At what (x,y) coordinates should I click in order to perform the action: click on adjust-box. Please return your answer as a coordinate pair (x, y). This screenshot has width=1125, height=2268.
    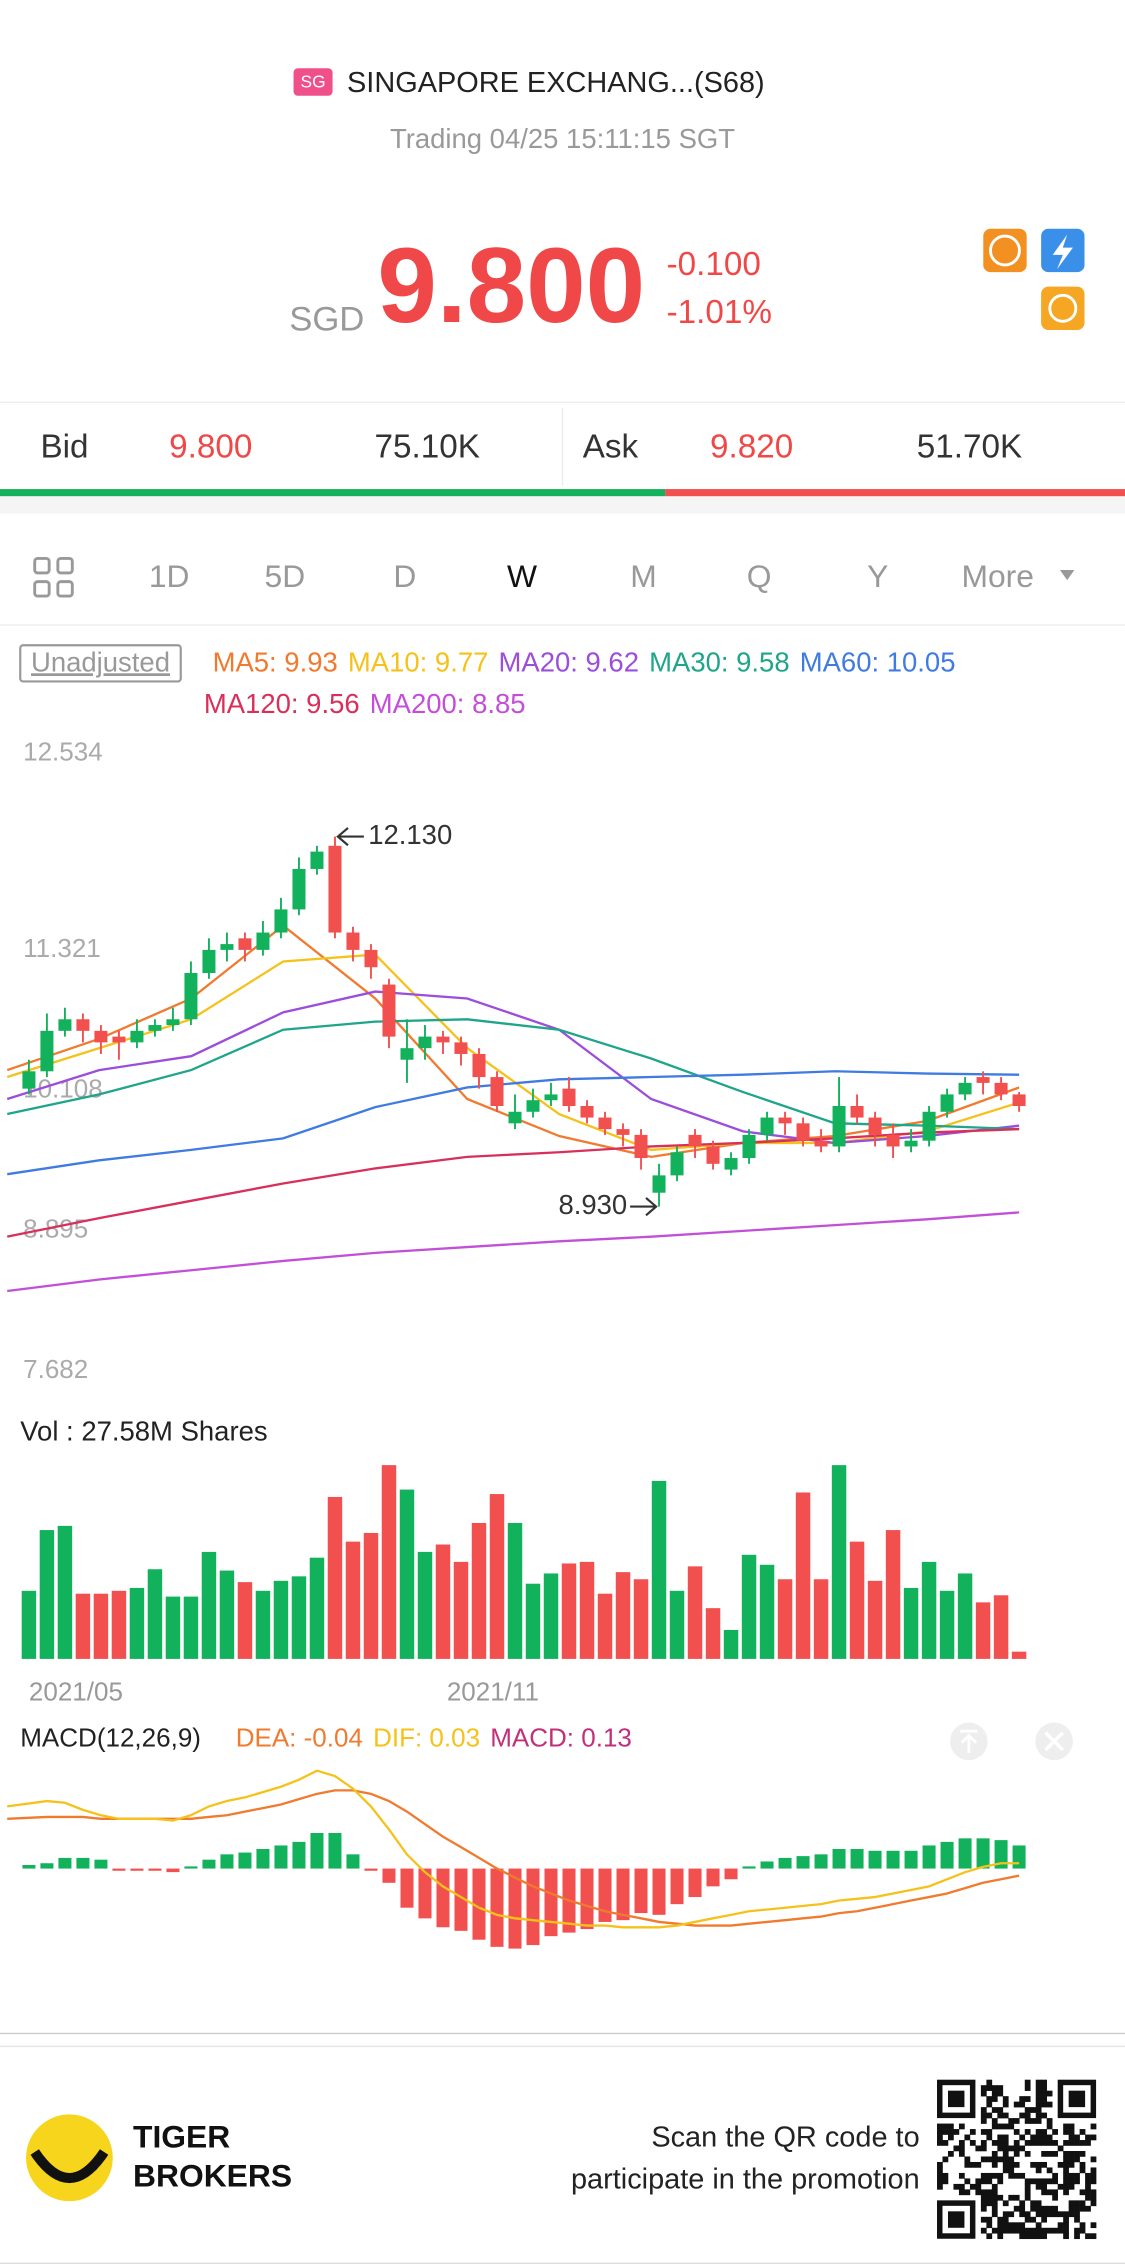
    Looking at the image, I should click on (100, 663).